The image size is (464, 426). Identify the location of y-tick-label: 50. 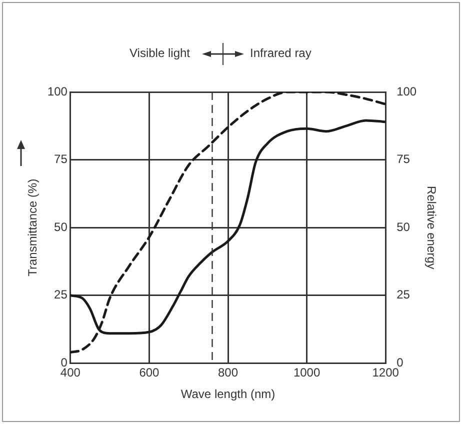
(61, 227).